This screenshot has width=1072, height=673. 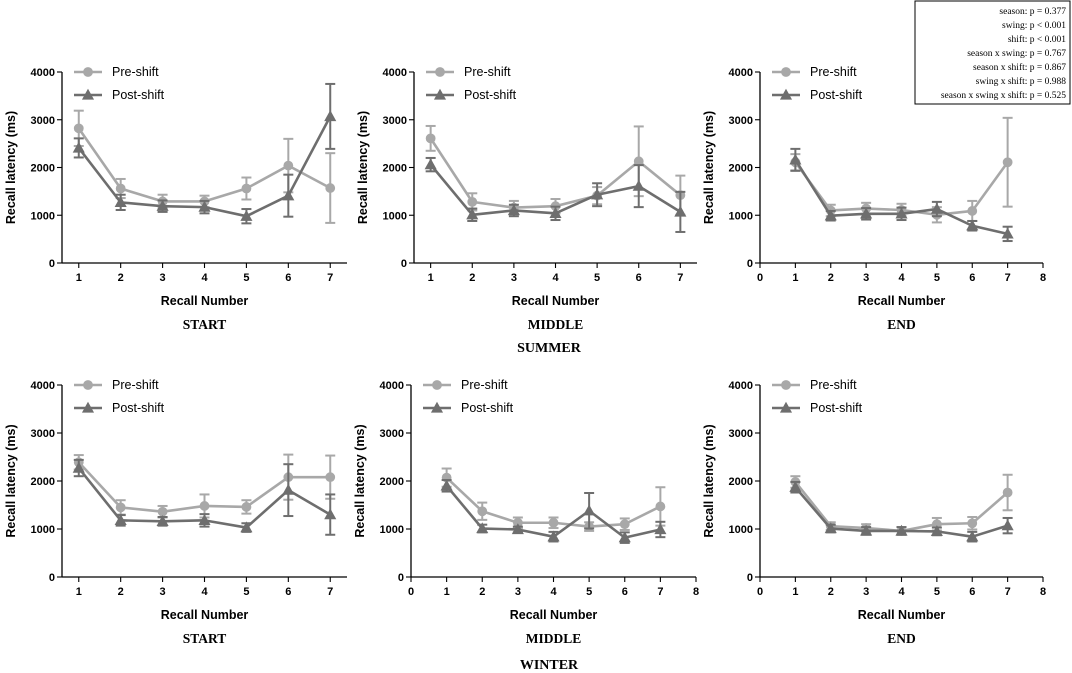 I want to click on stats-line-shift: shift: p < 0.001, so click(x=1037, y=39).